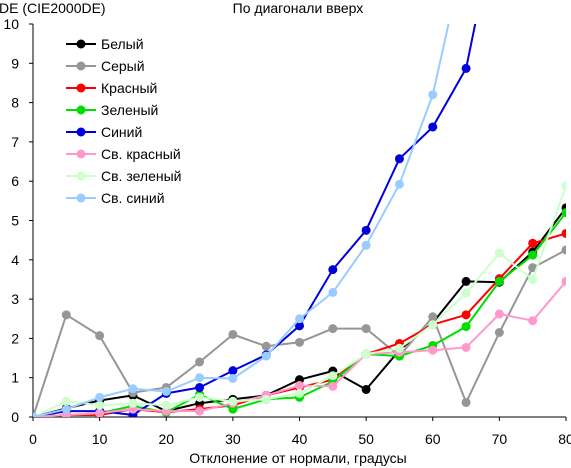  Describe the element at coordinates (15, 299) in the screenshot. I see `y-tick-label: 3` at that location.